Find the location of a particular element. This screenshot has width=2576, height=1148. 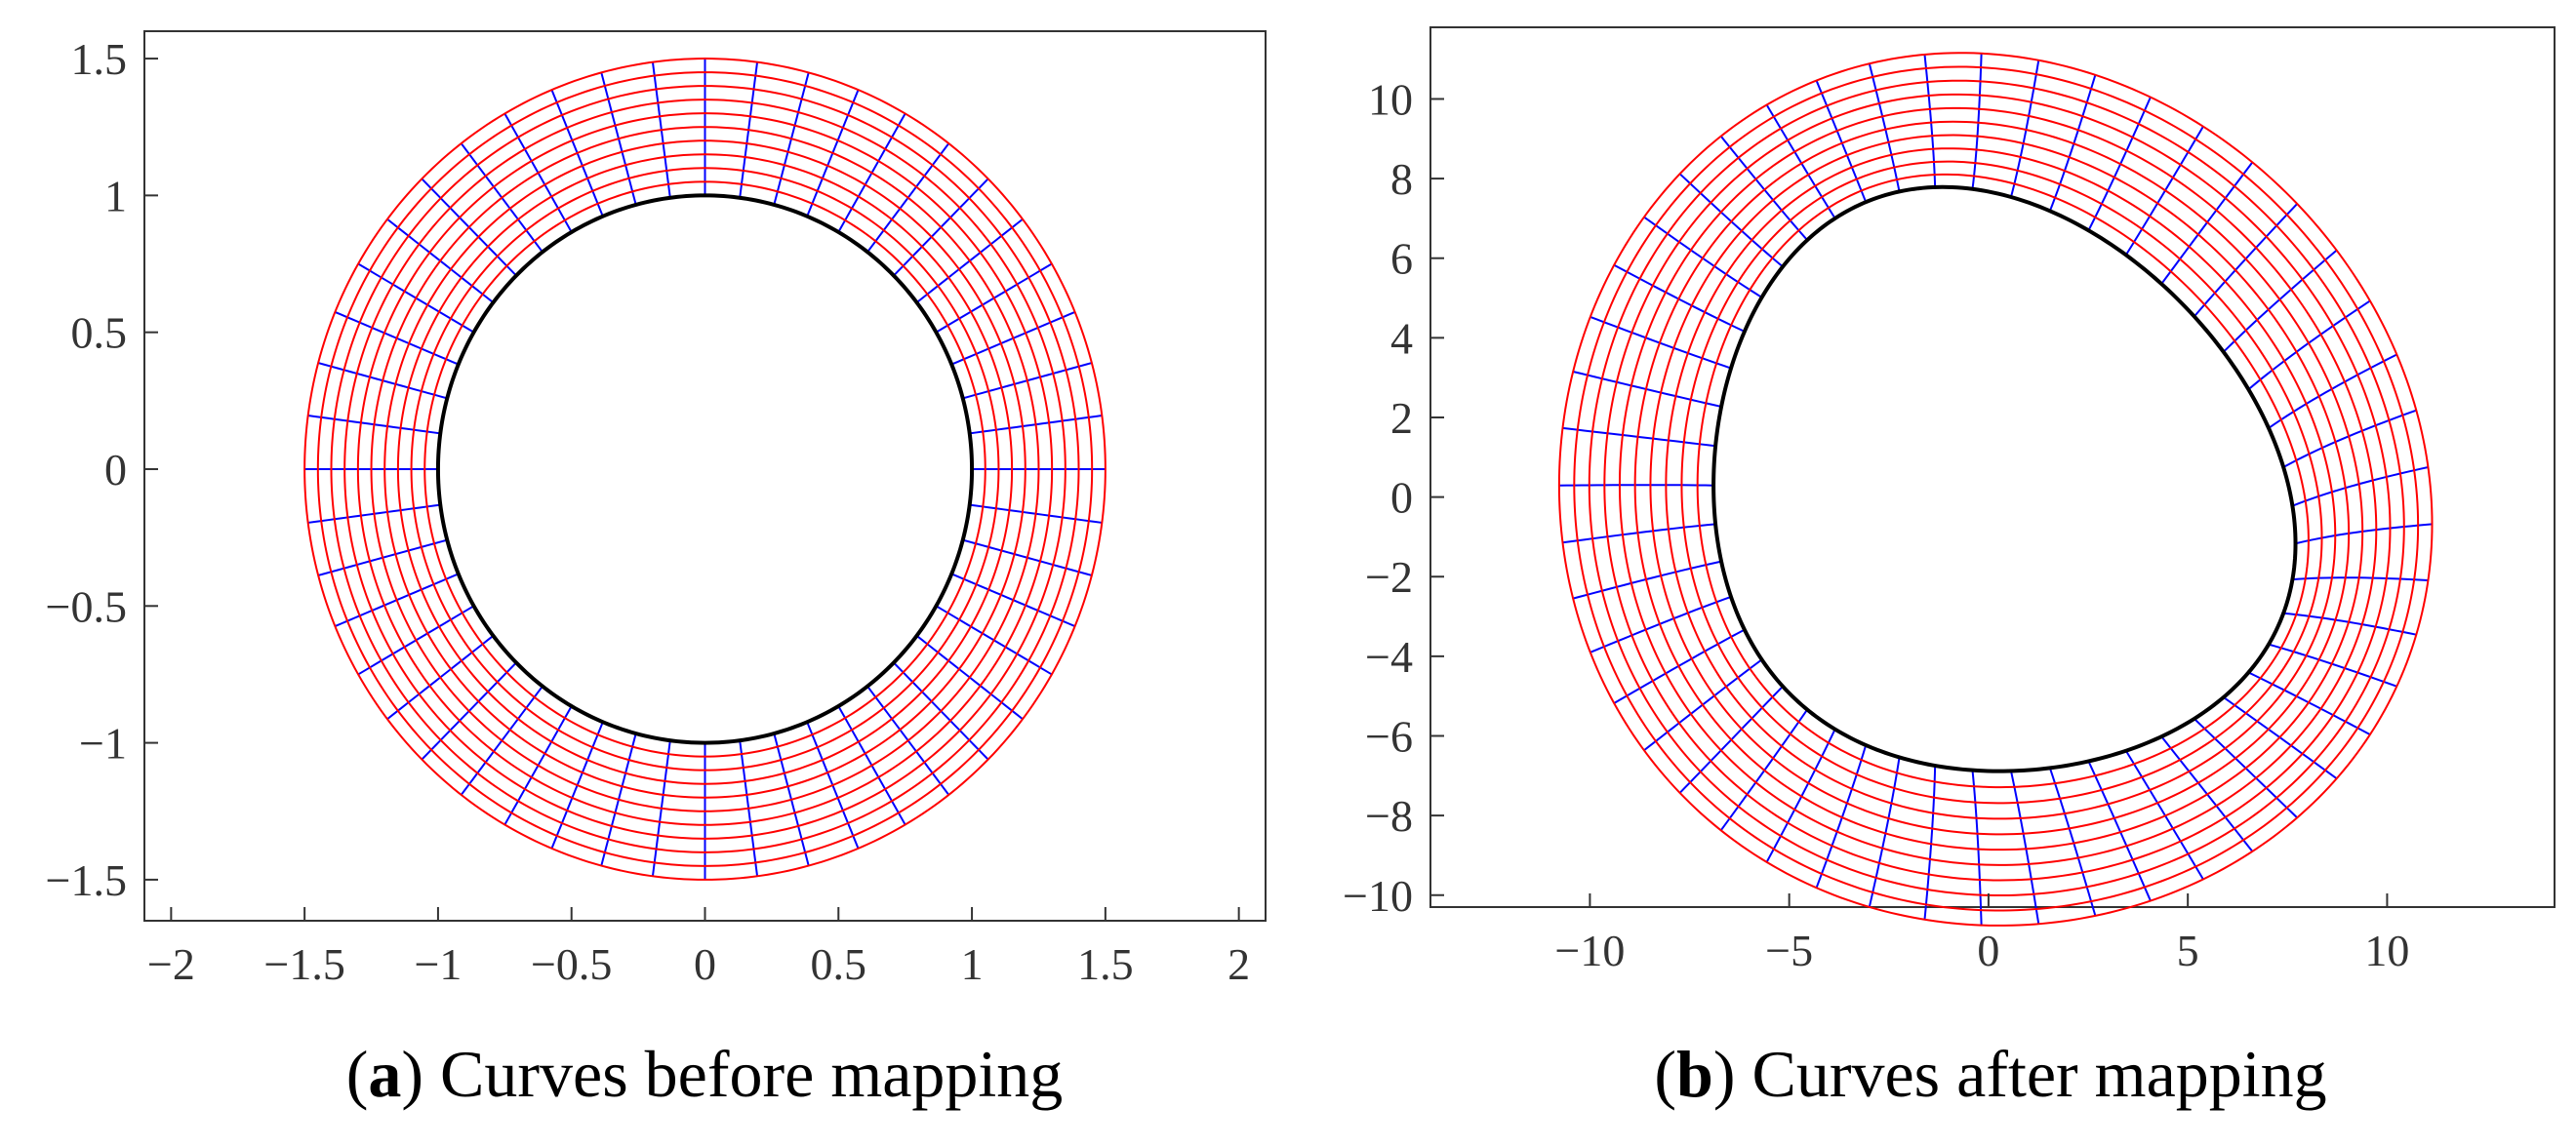

caption-a-letter: a is located at coordinates (385, 1074).